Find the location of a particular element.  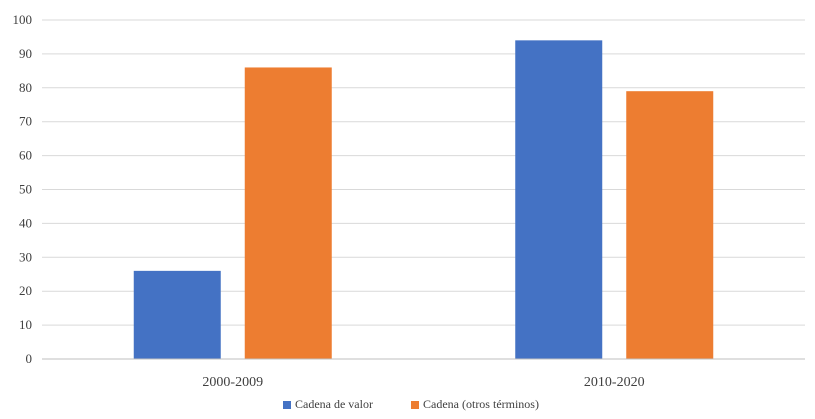

x-axis-category-labels: 2000-2009 2010-2020 is located at coordinates (423, 382).